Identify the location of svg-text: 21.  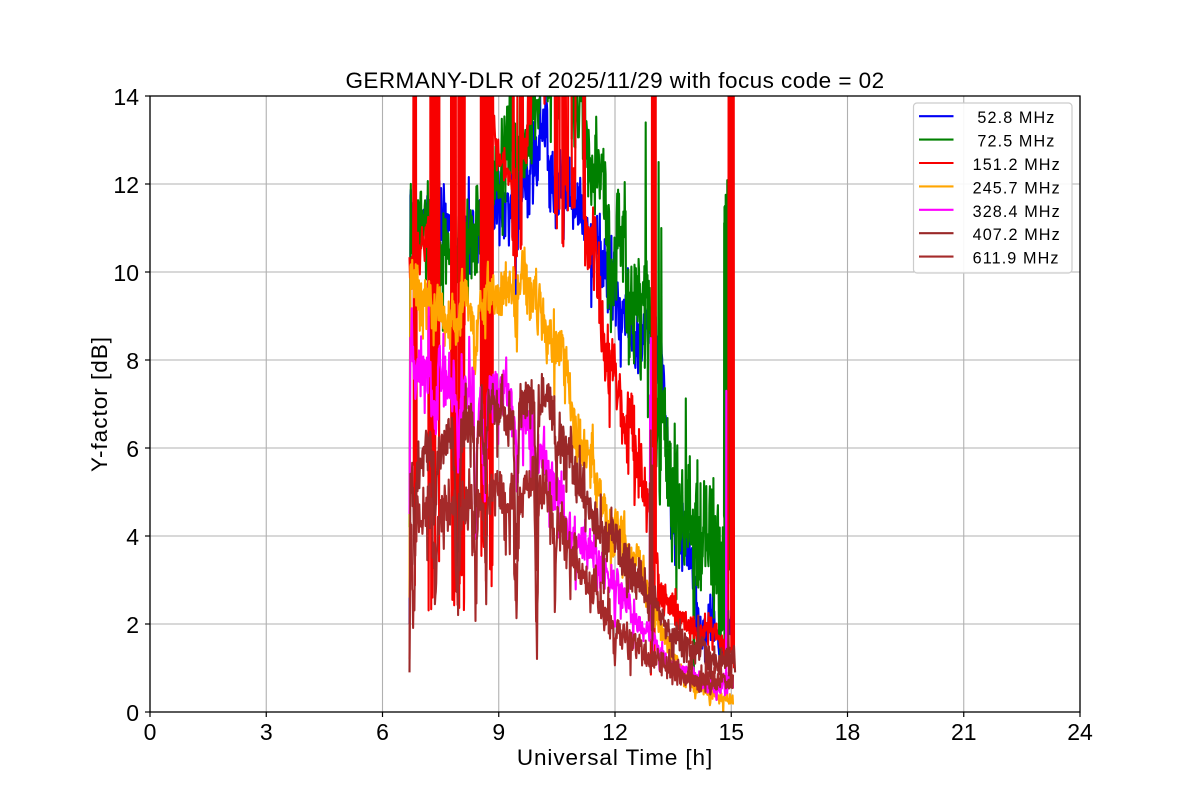
(964, 732).